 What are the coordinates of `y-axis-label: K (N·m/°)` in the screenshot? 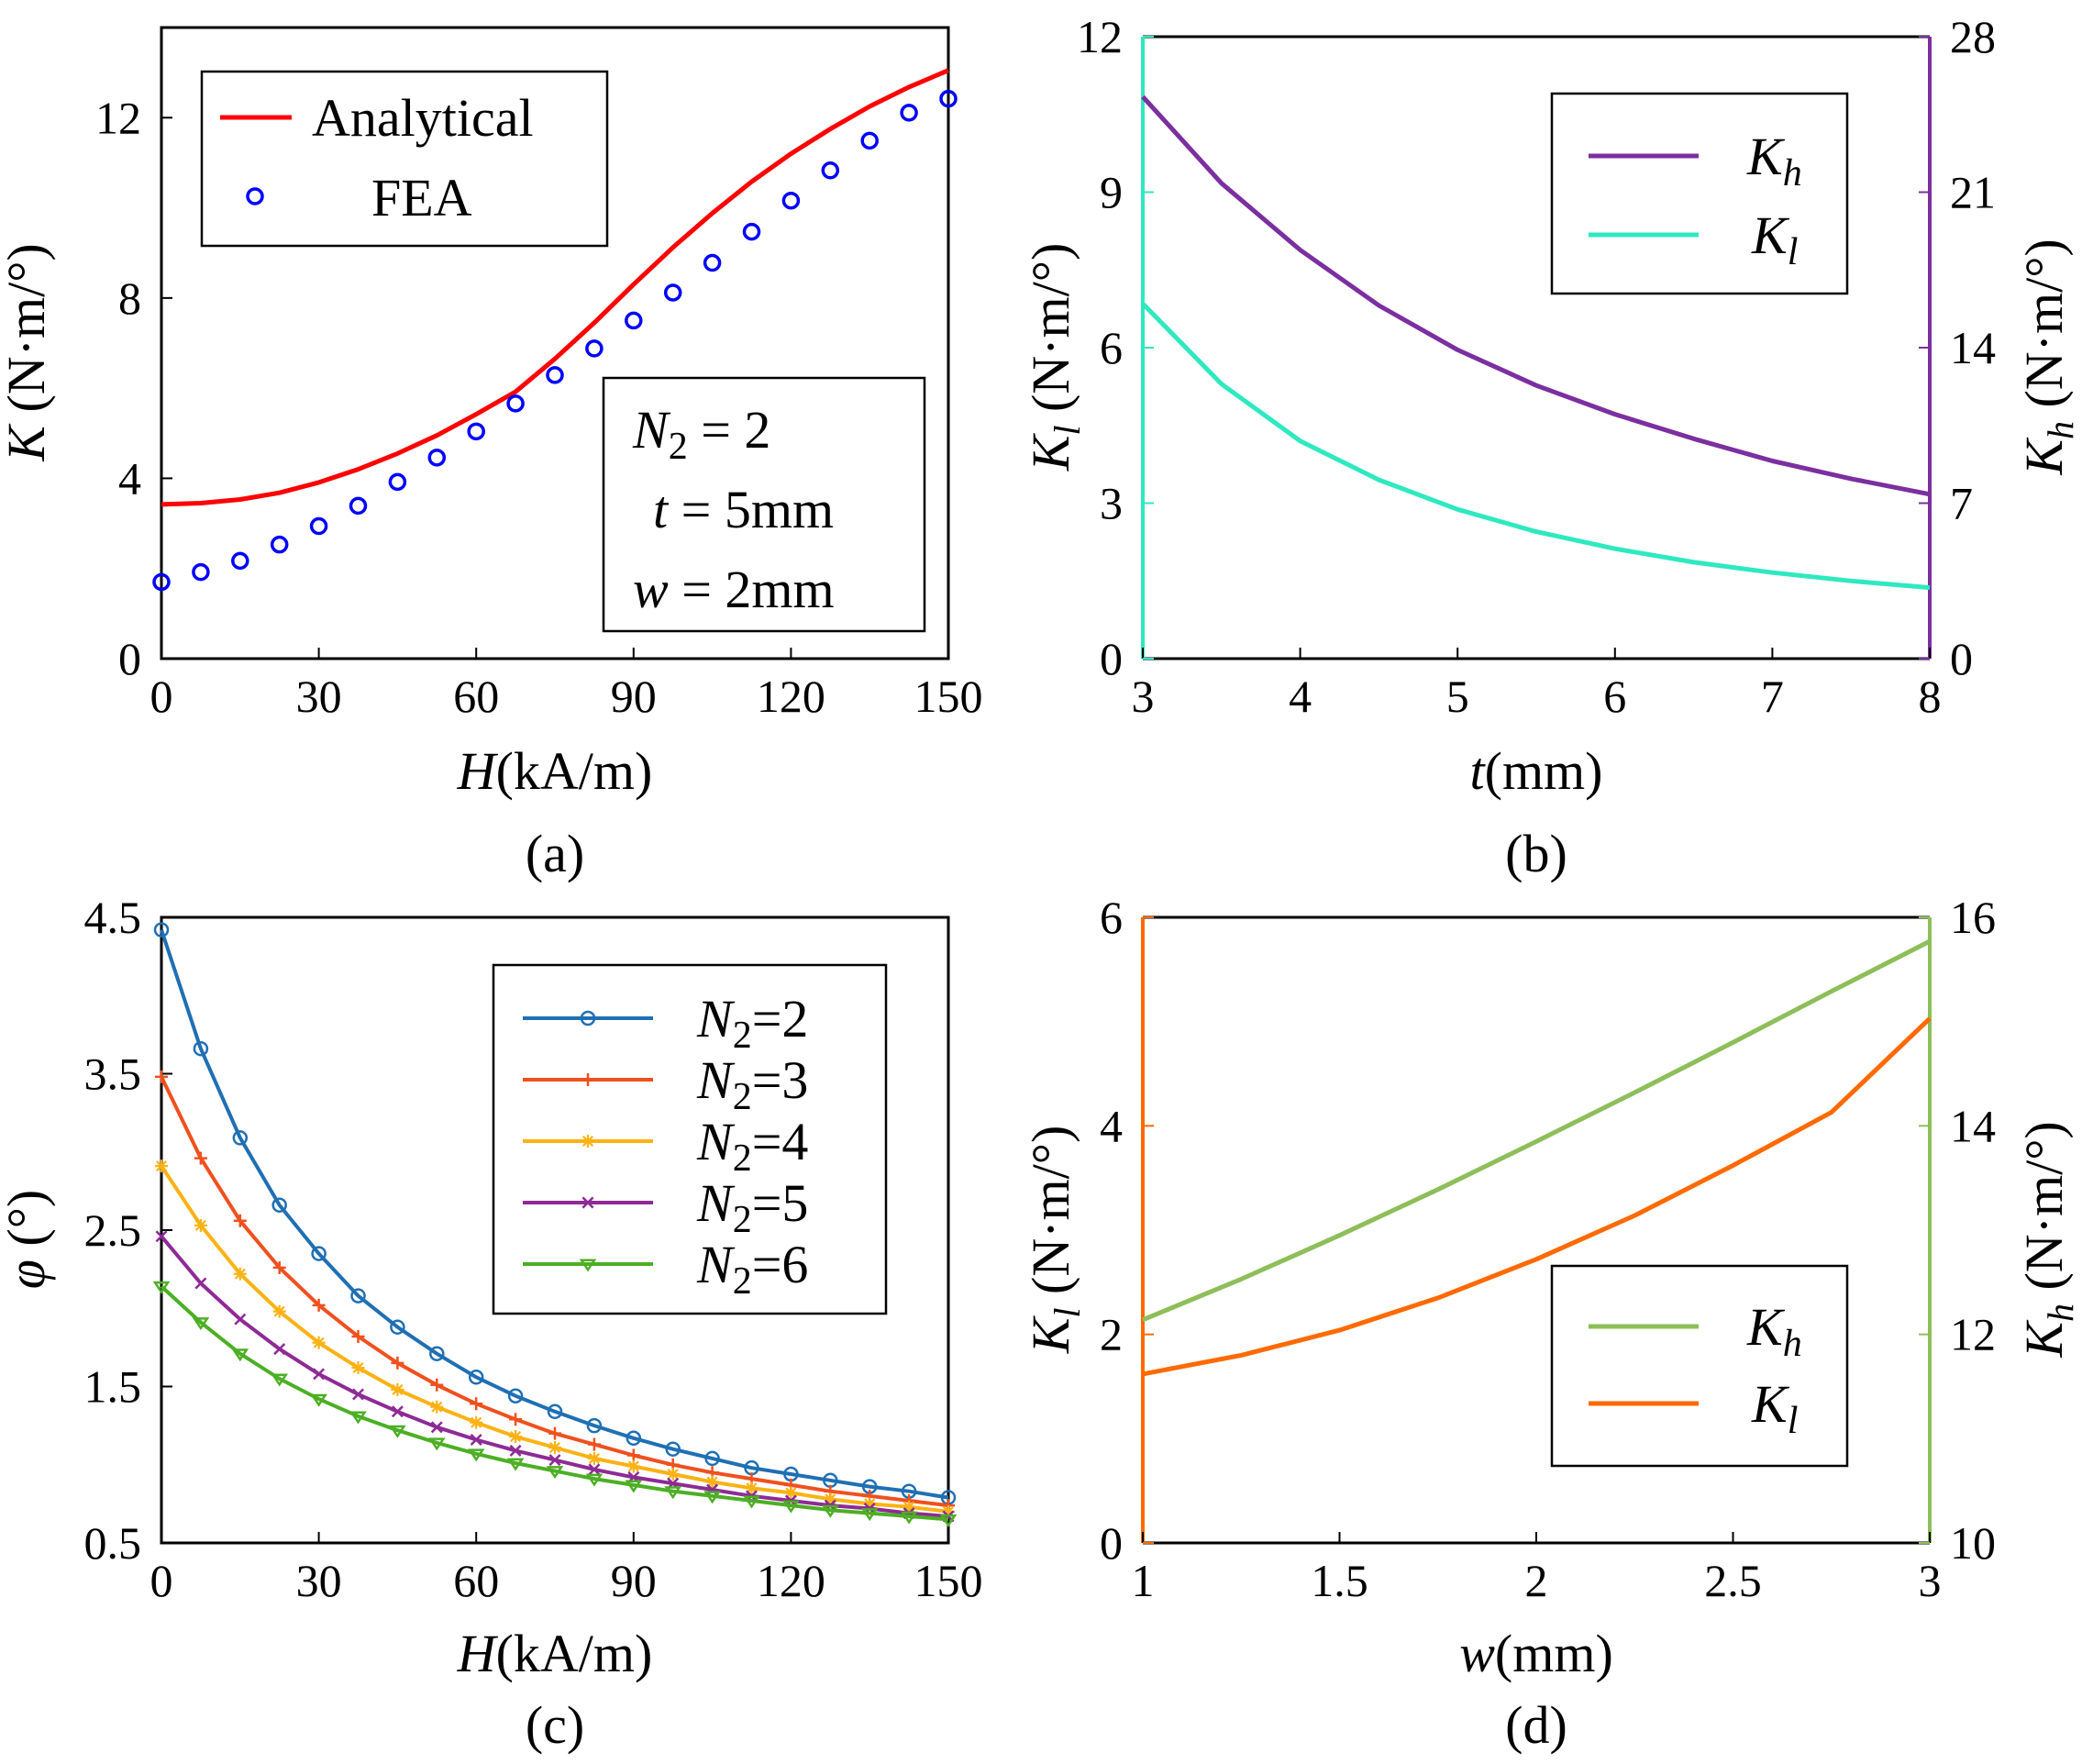 It's located at (28, 352).